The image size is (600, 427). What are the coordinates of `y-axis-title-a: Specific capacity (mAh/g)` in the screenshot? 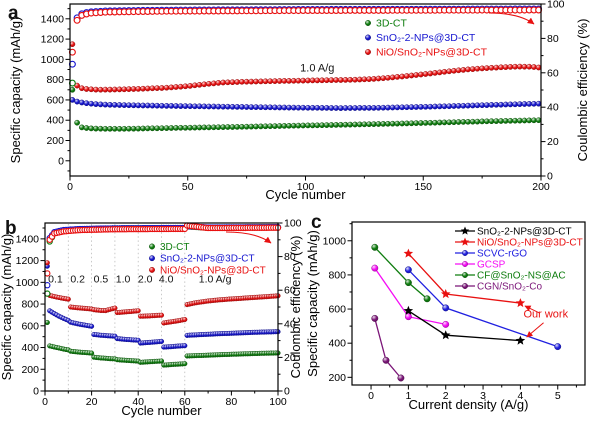 It's located at (15, 90).